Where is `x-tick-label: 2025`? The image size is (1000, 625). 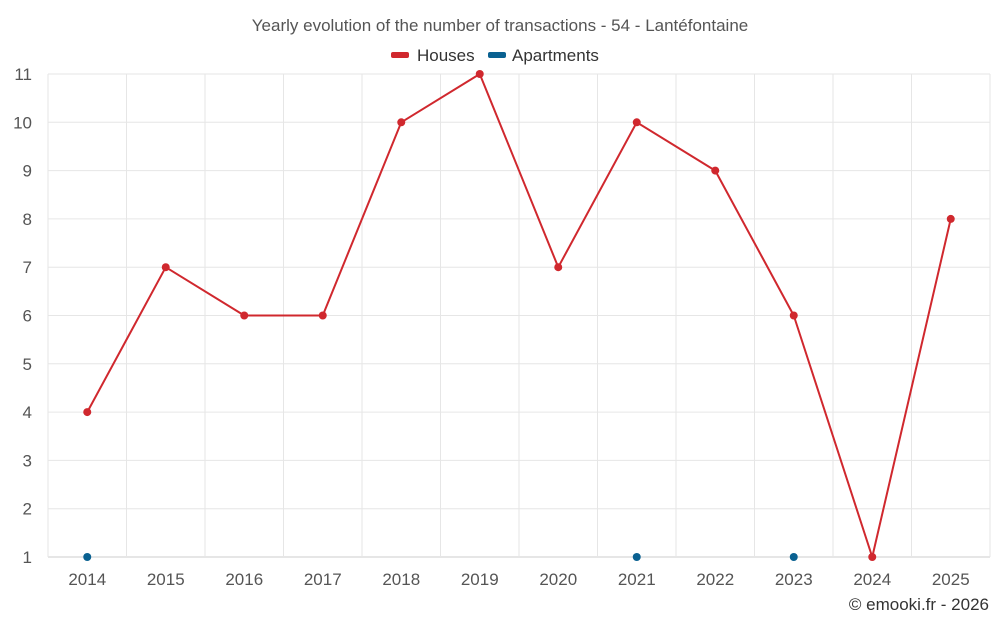
x-tick-label: 2025 is located at coordinates (951, 579).